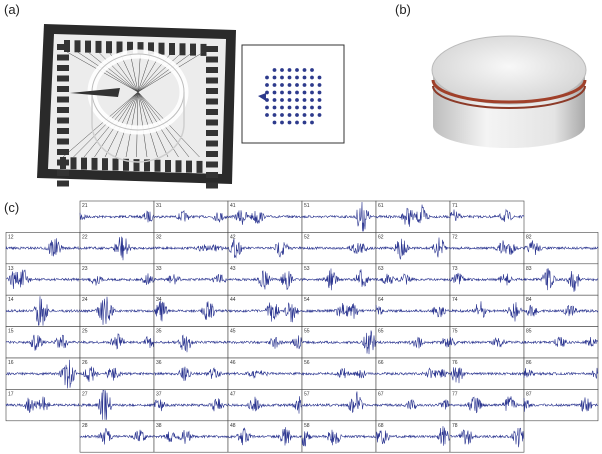  Describe the element at coordinates (11, 269) in the screenshot. I see `channel-label: 13` at that location.